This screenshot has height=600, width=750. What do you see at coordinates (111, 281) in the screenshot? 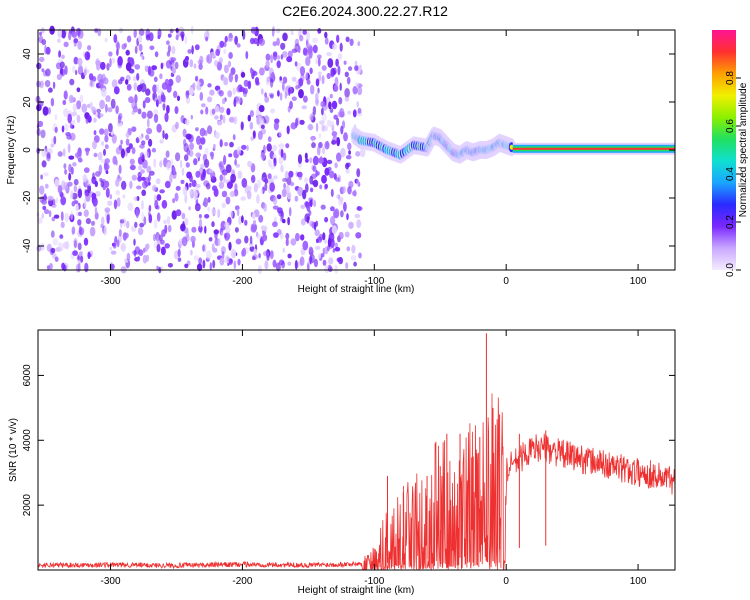
I see `x-tick-label: -300` at bounding box center [111, 281].